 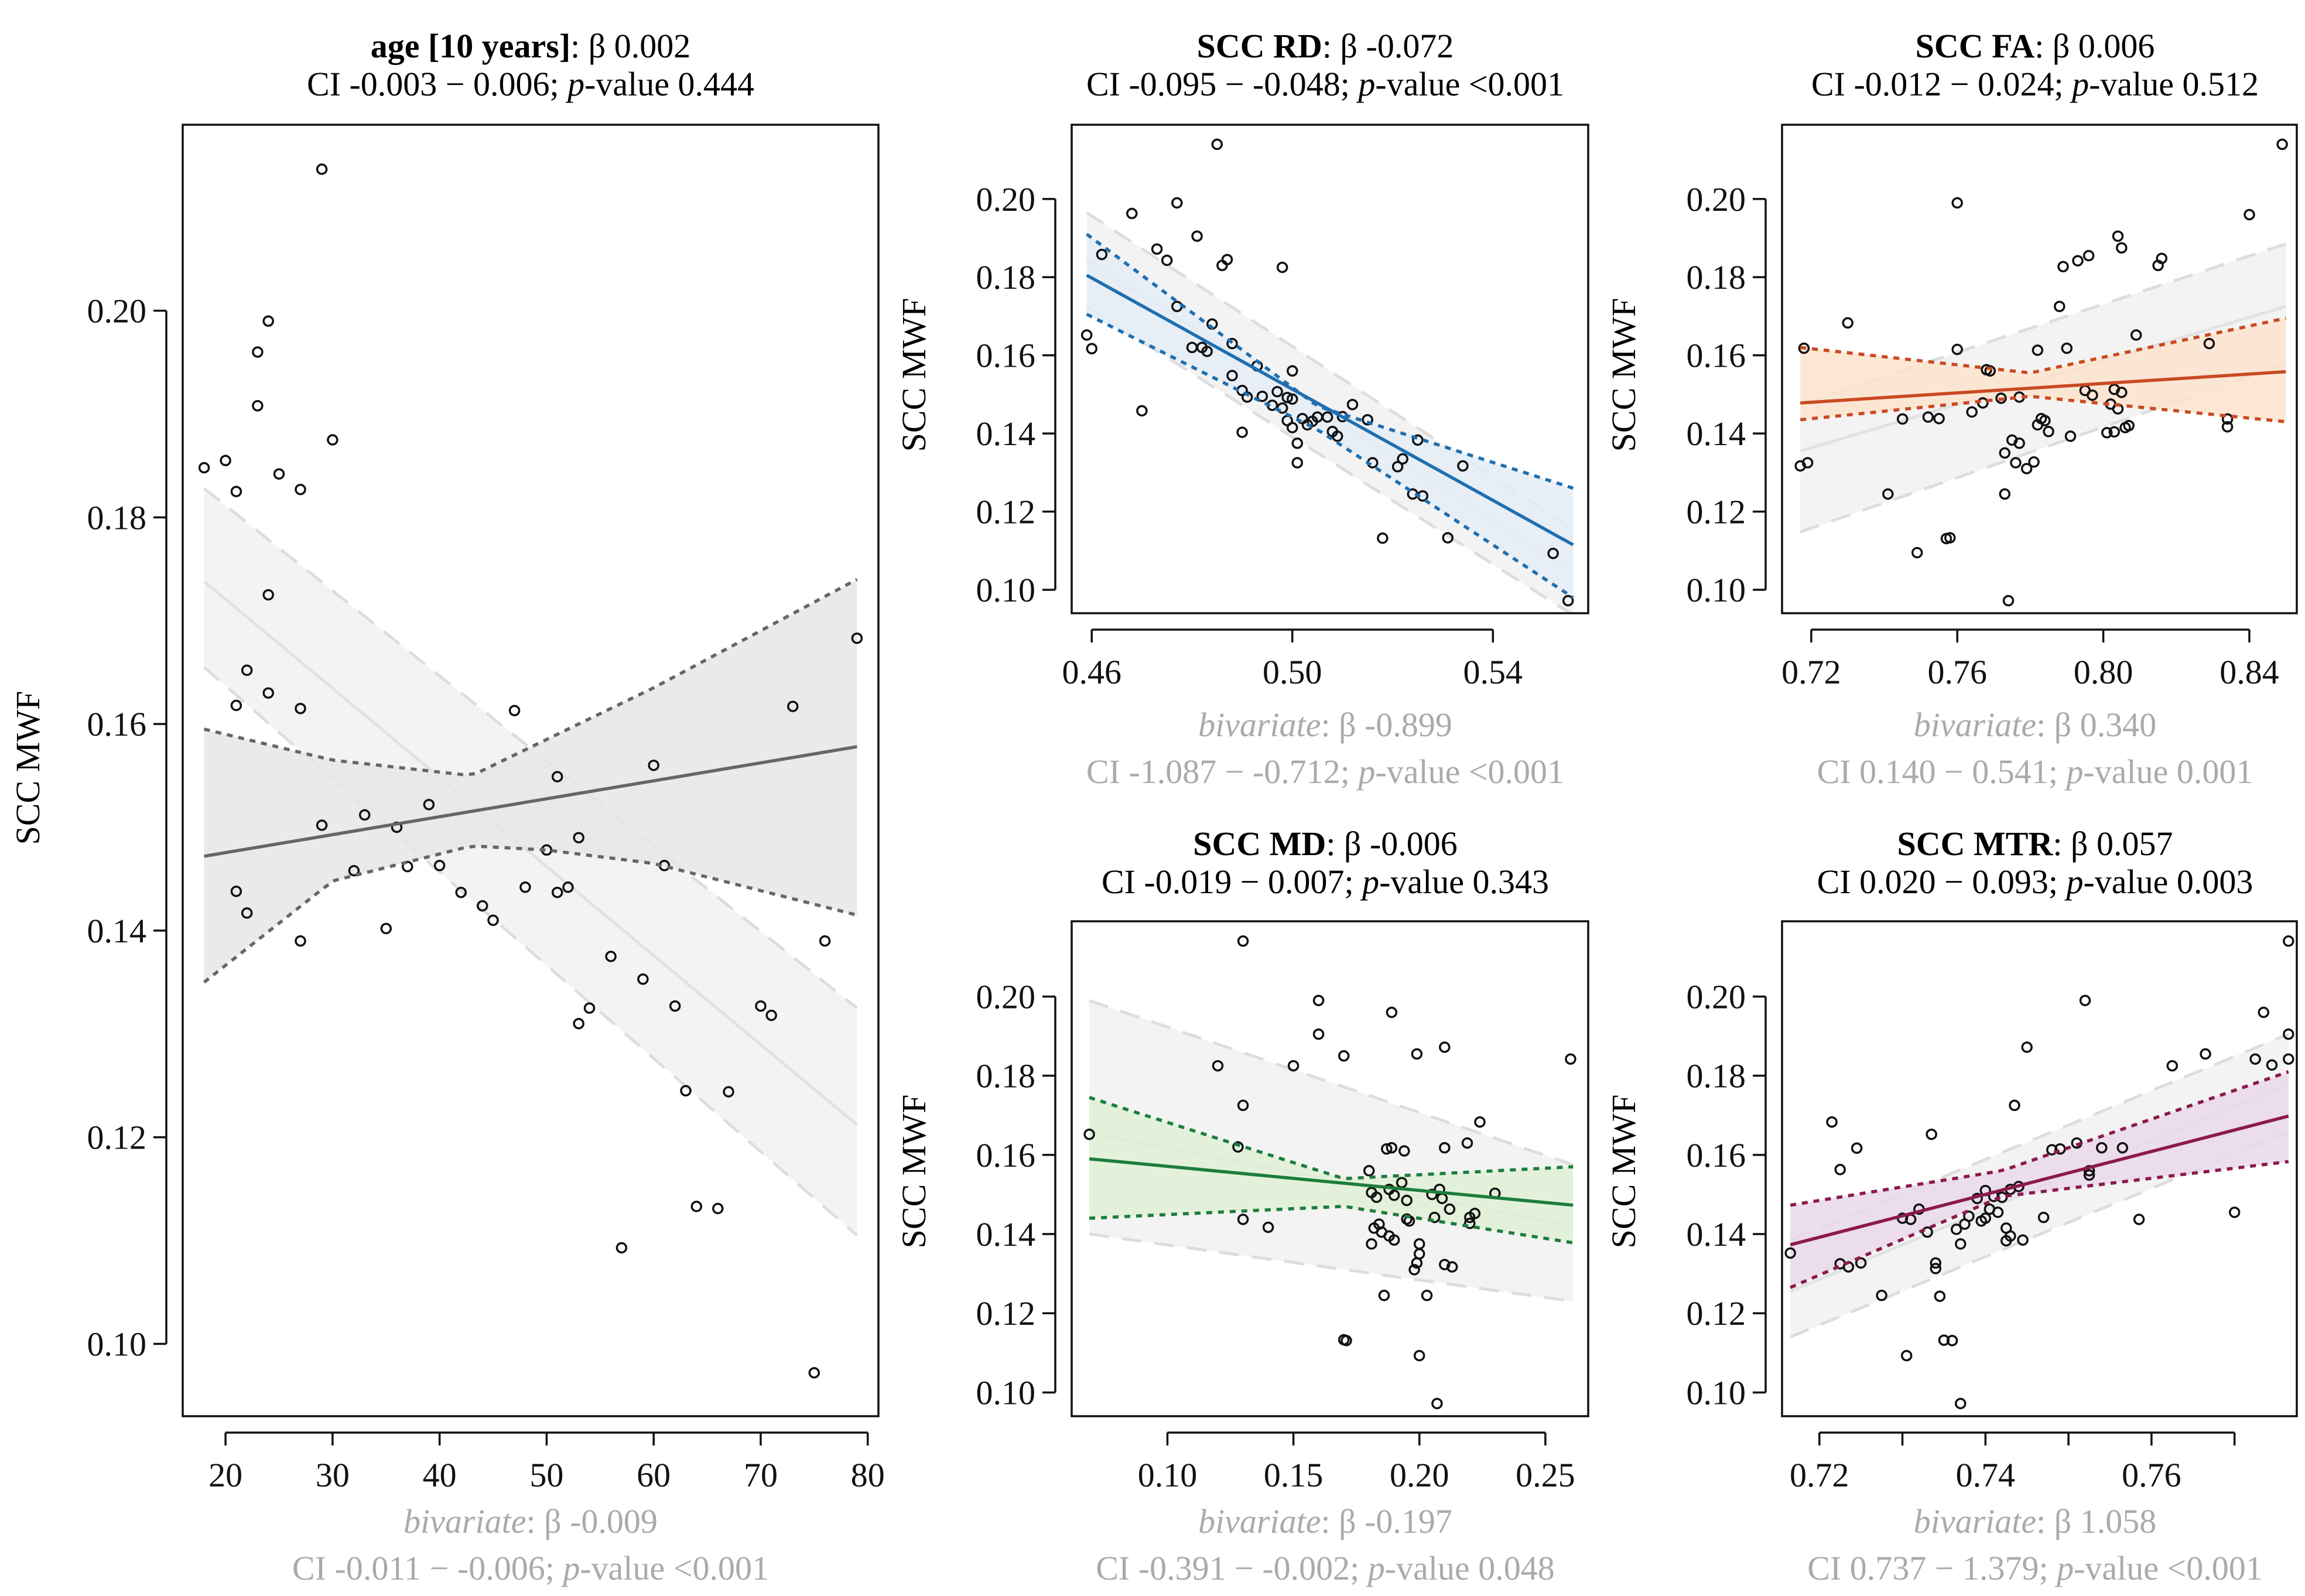 What do you see at coordinates (1511, 882) in the screenshot?
I see `panel-md-pvalue: 0.343` at bounding box center [1511, 882].